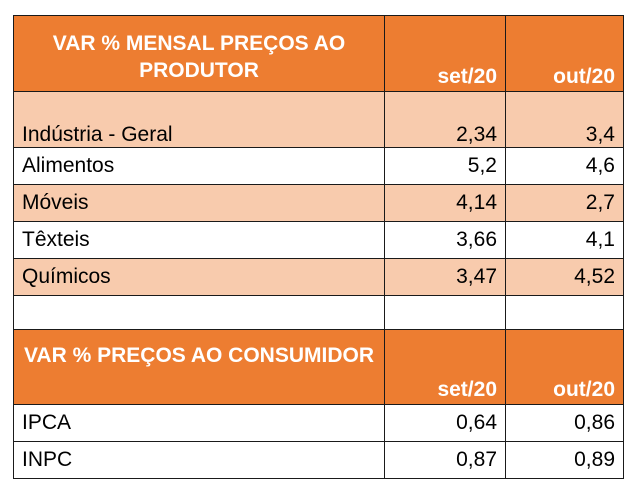 The height and width of the screenshot is (498, 637). I want to click on producer-title: VAR % MENSAL PREÇOS AO PRODUTOR, so click(199, 53).